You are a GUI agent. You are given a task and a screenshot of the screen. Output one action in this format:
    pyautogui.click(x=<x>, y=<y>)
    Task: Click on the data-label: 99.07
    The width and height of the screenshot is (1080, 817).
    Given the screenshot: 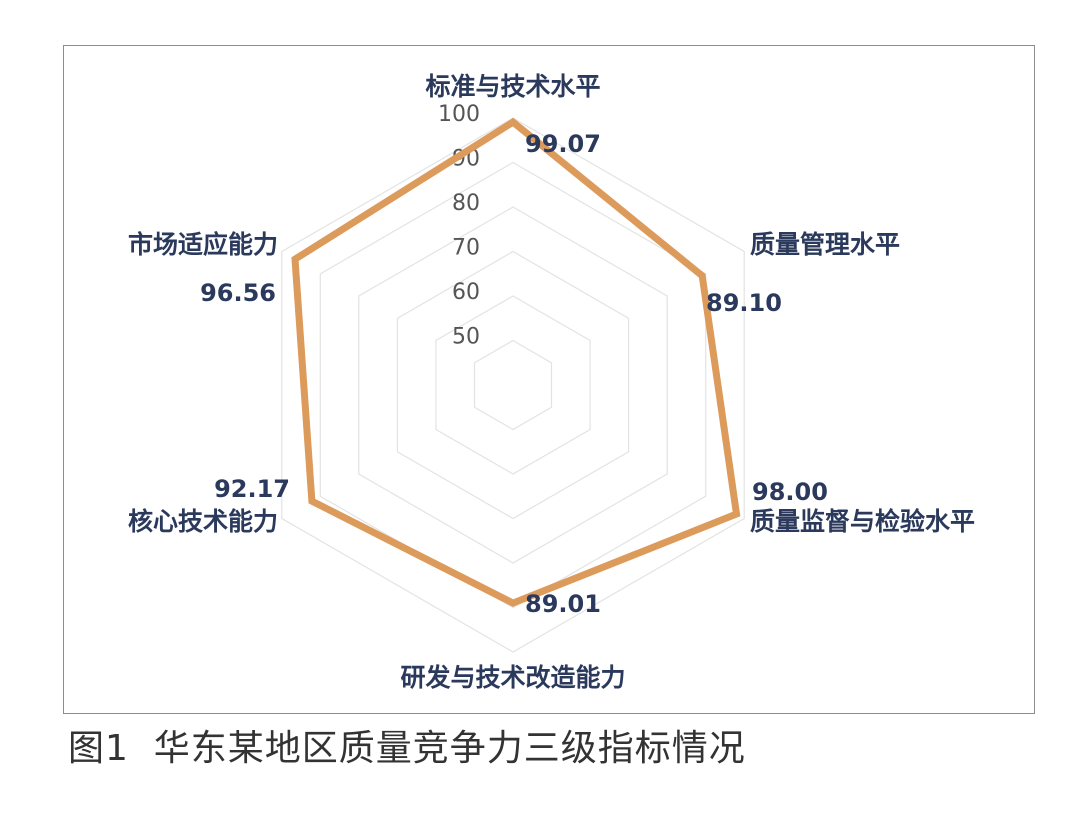 What is the action you would take?
    pyautogui.click(x=563, y=144)
    